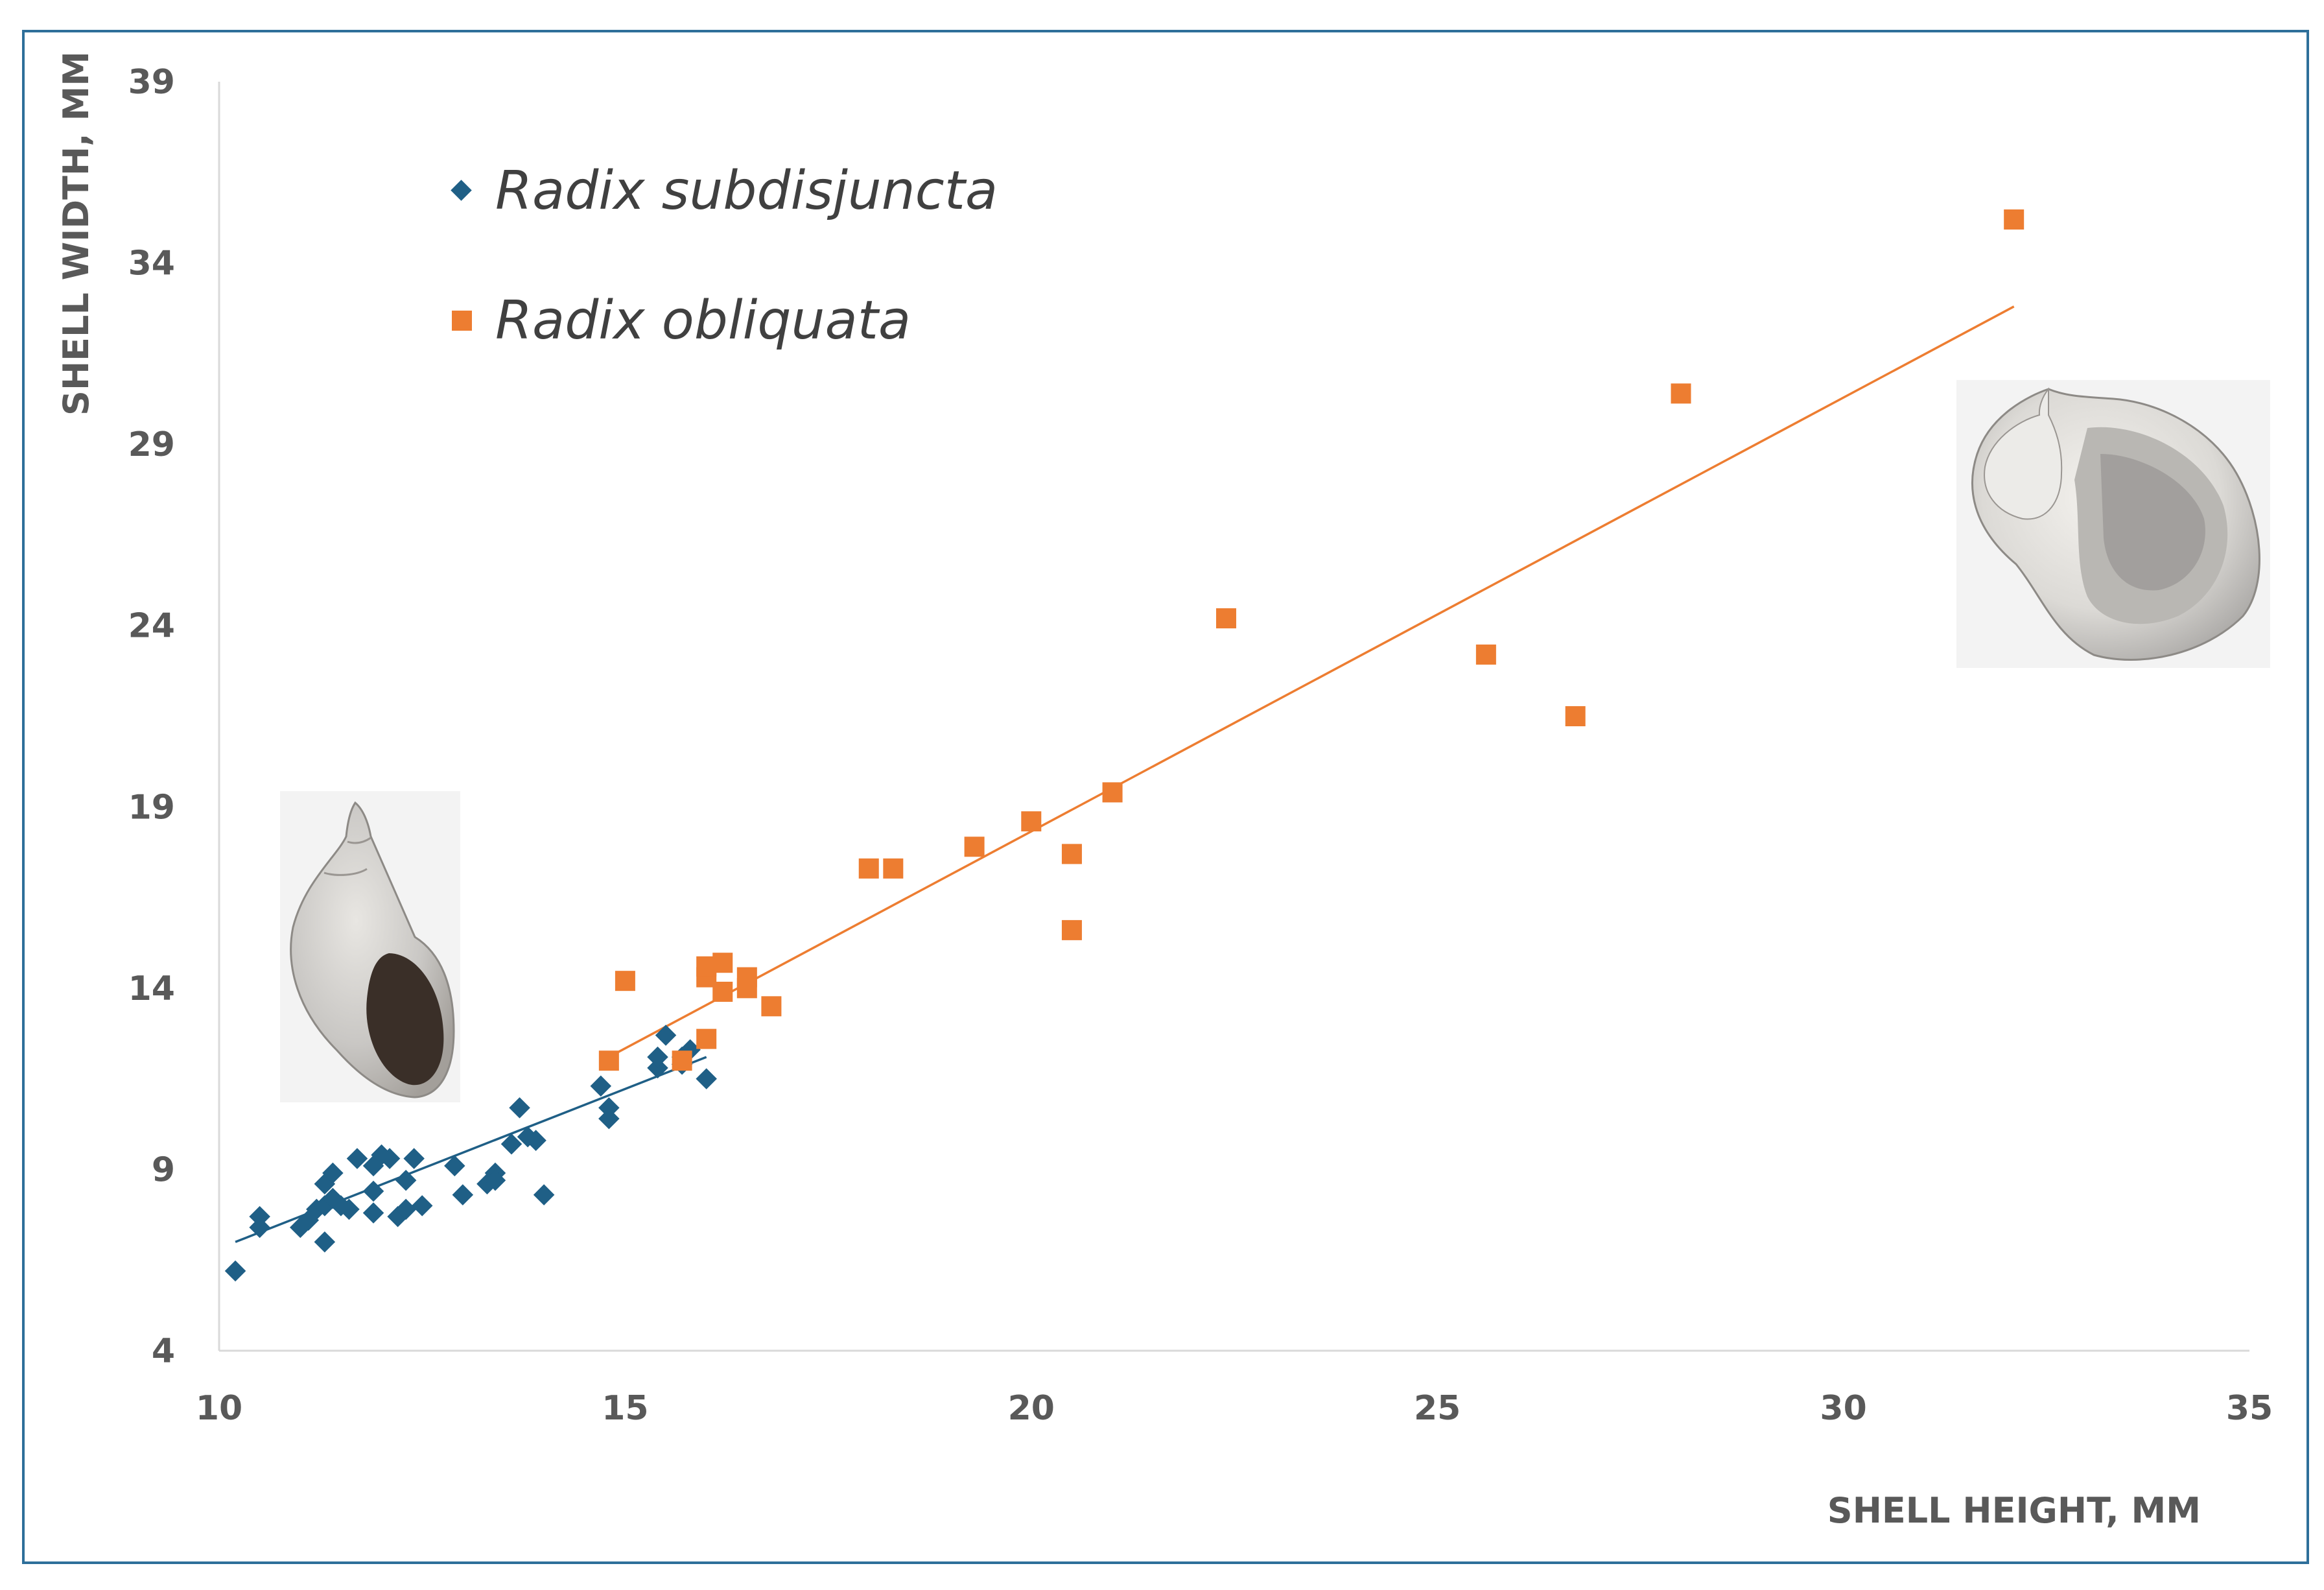  I want to click on y-tick-label: 34, so click(151, 264).